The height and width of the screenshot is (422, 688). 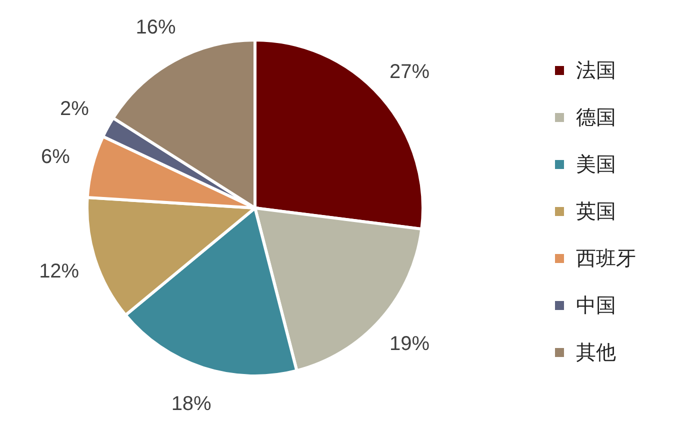 What do you see at coordinates (596, 71) in the screenshot?
I see `legend-label: 法国` at bounding box center [596, 71].